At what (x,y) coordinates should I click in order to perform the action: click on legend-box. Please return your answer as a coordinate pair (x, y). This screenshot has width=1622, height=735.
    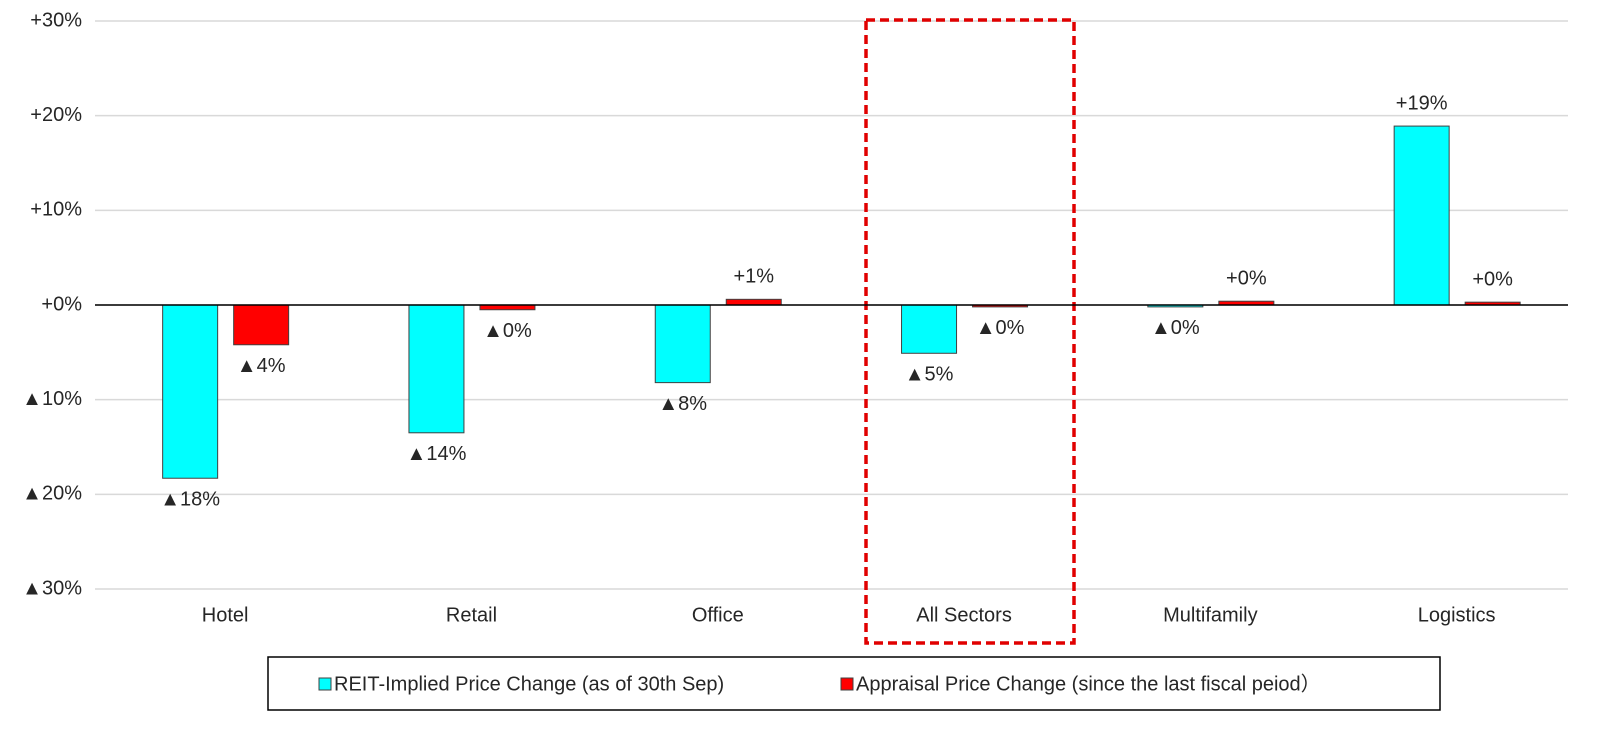
    Looking at the image, I should click on (854, 683).